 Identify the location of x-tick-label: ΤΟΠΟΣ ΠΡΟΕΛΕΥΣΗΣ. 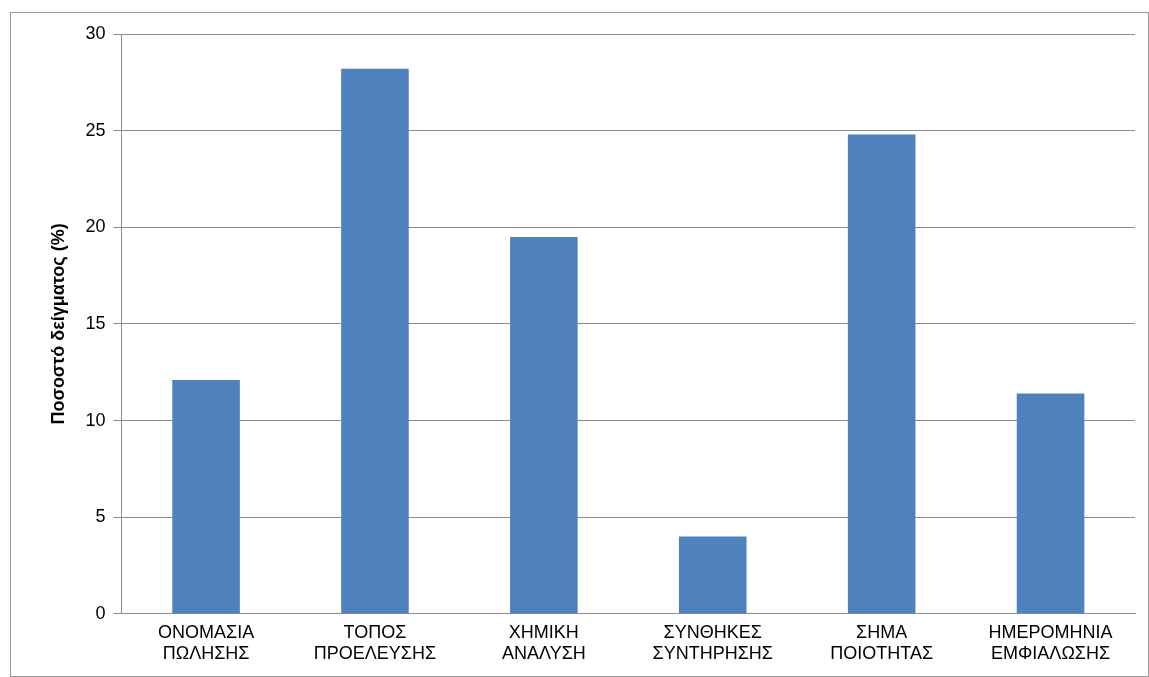
(375, 642).